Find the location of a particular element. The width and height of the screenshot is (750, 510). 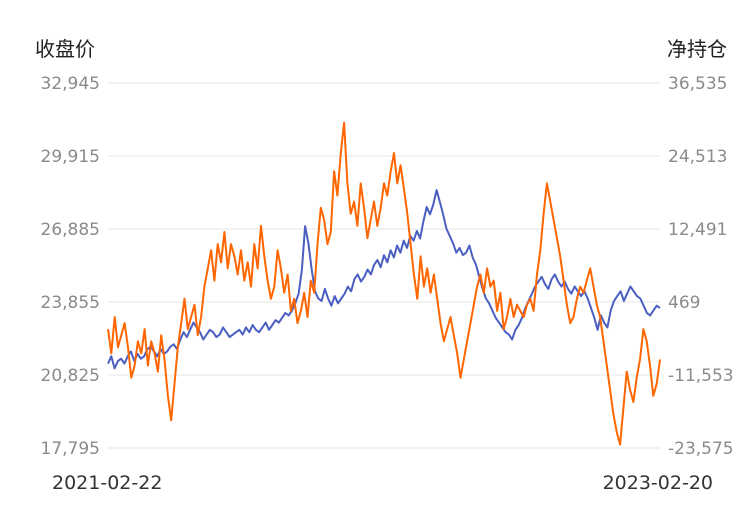

left-tick-label: 23,855 is located at coordinates (70, 303).